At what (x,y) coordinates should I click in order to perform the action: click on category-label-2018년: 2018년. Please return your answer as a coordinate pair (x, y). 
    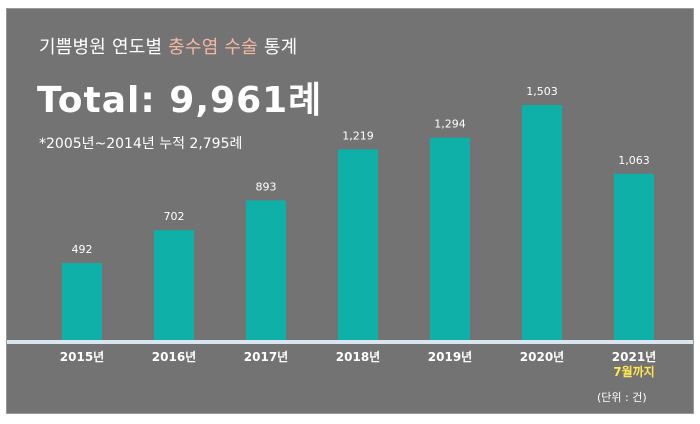
    Looking at the image, I should click on (358, 357).